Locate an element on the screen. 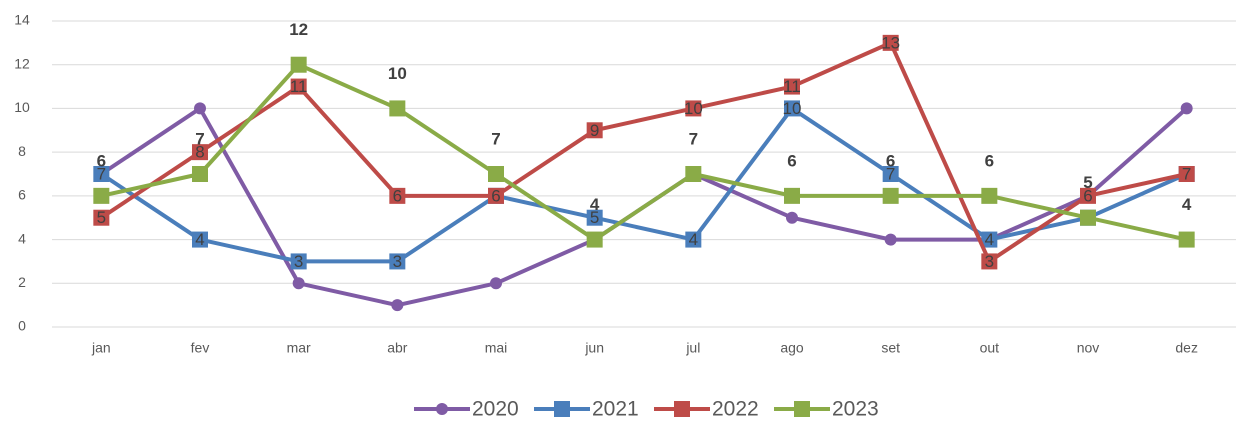 The width and height of the screenshot is (1238, 421). x-tick-label: nov is located at coordinates (1088, 348).